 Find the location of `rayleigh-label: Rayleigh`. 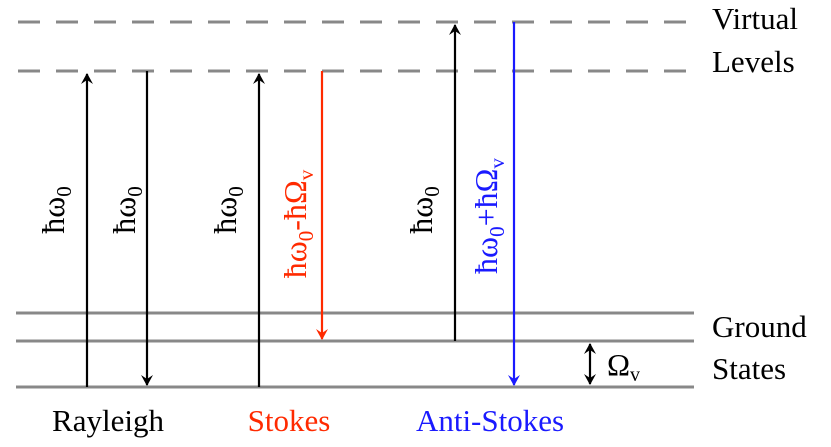

rayleigh-label: Rayleigh is located at coordinates (108, 420).